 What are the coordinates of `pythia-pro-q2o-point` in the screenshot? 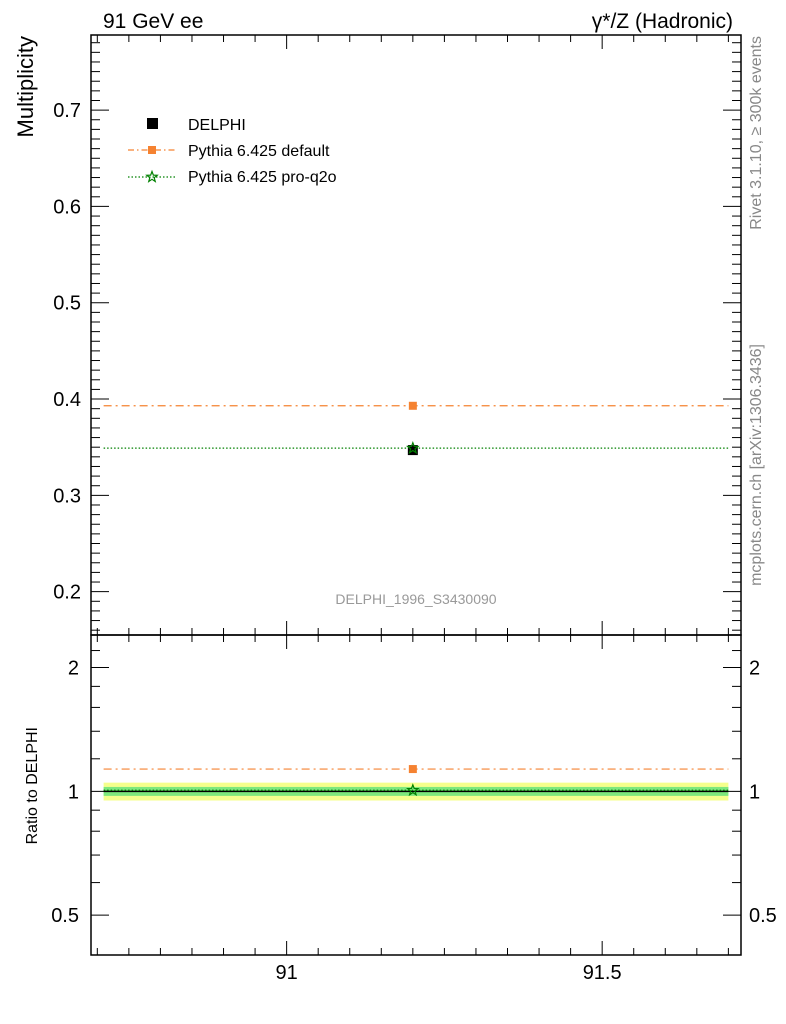 It's located at (412, 447).